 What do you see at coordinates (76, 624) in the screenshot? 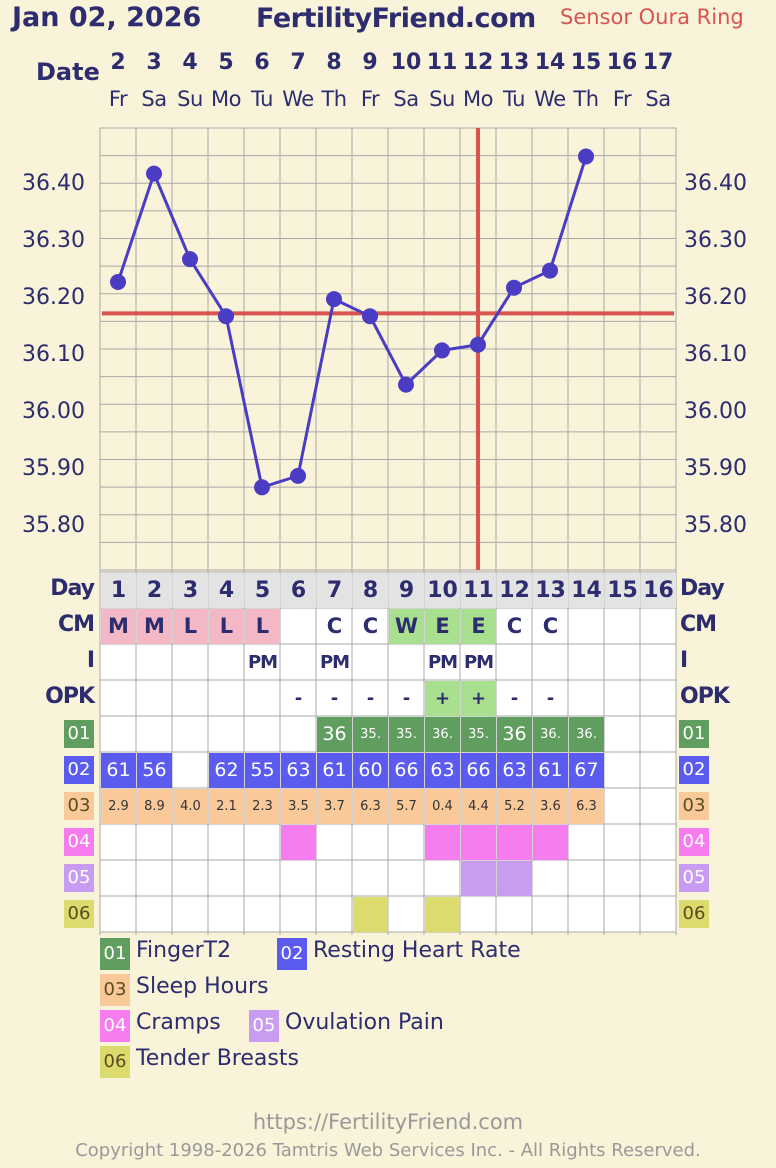
I see `row-label-cm: CM` at bounding box center [76, 624].